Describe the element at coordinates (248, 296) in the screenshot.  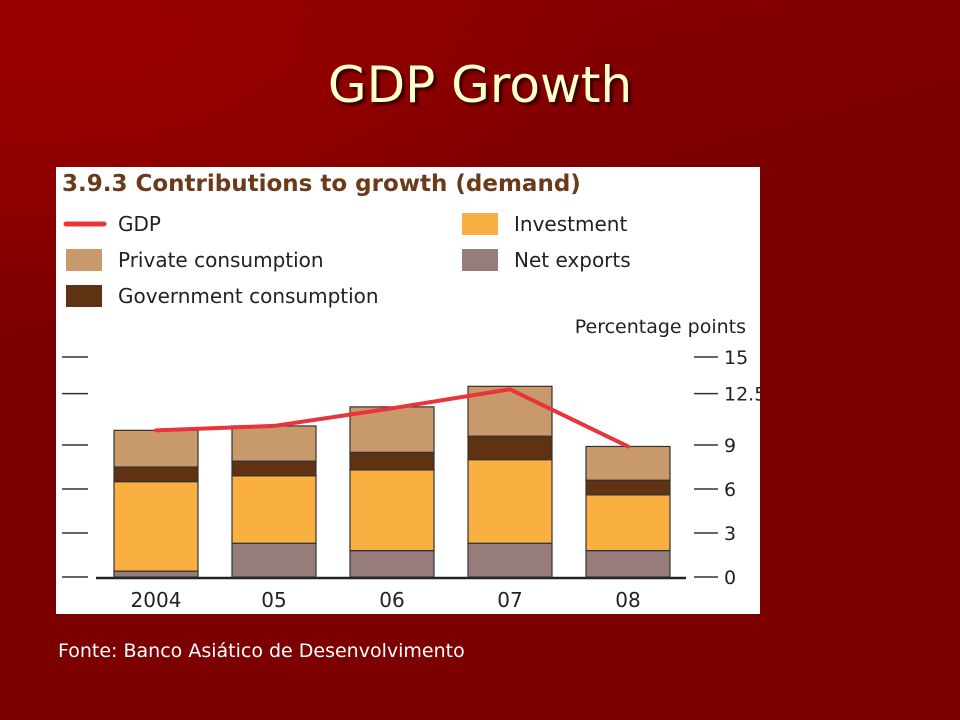
I see `legend-label-government-consumption: Government consumption` at that location.